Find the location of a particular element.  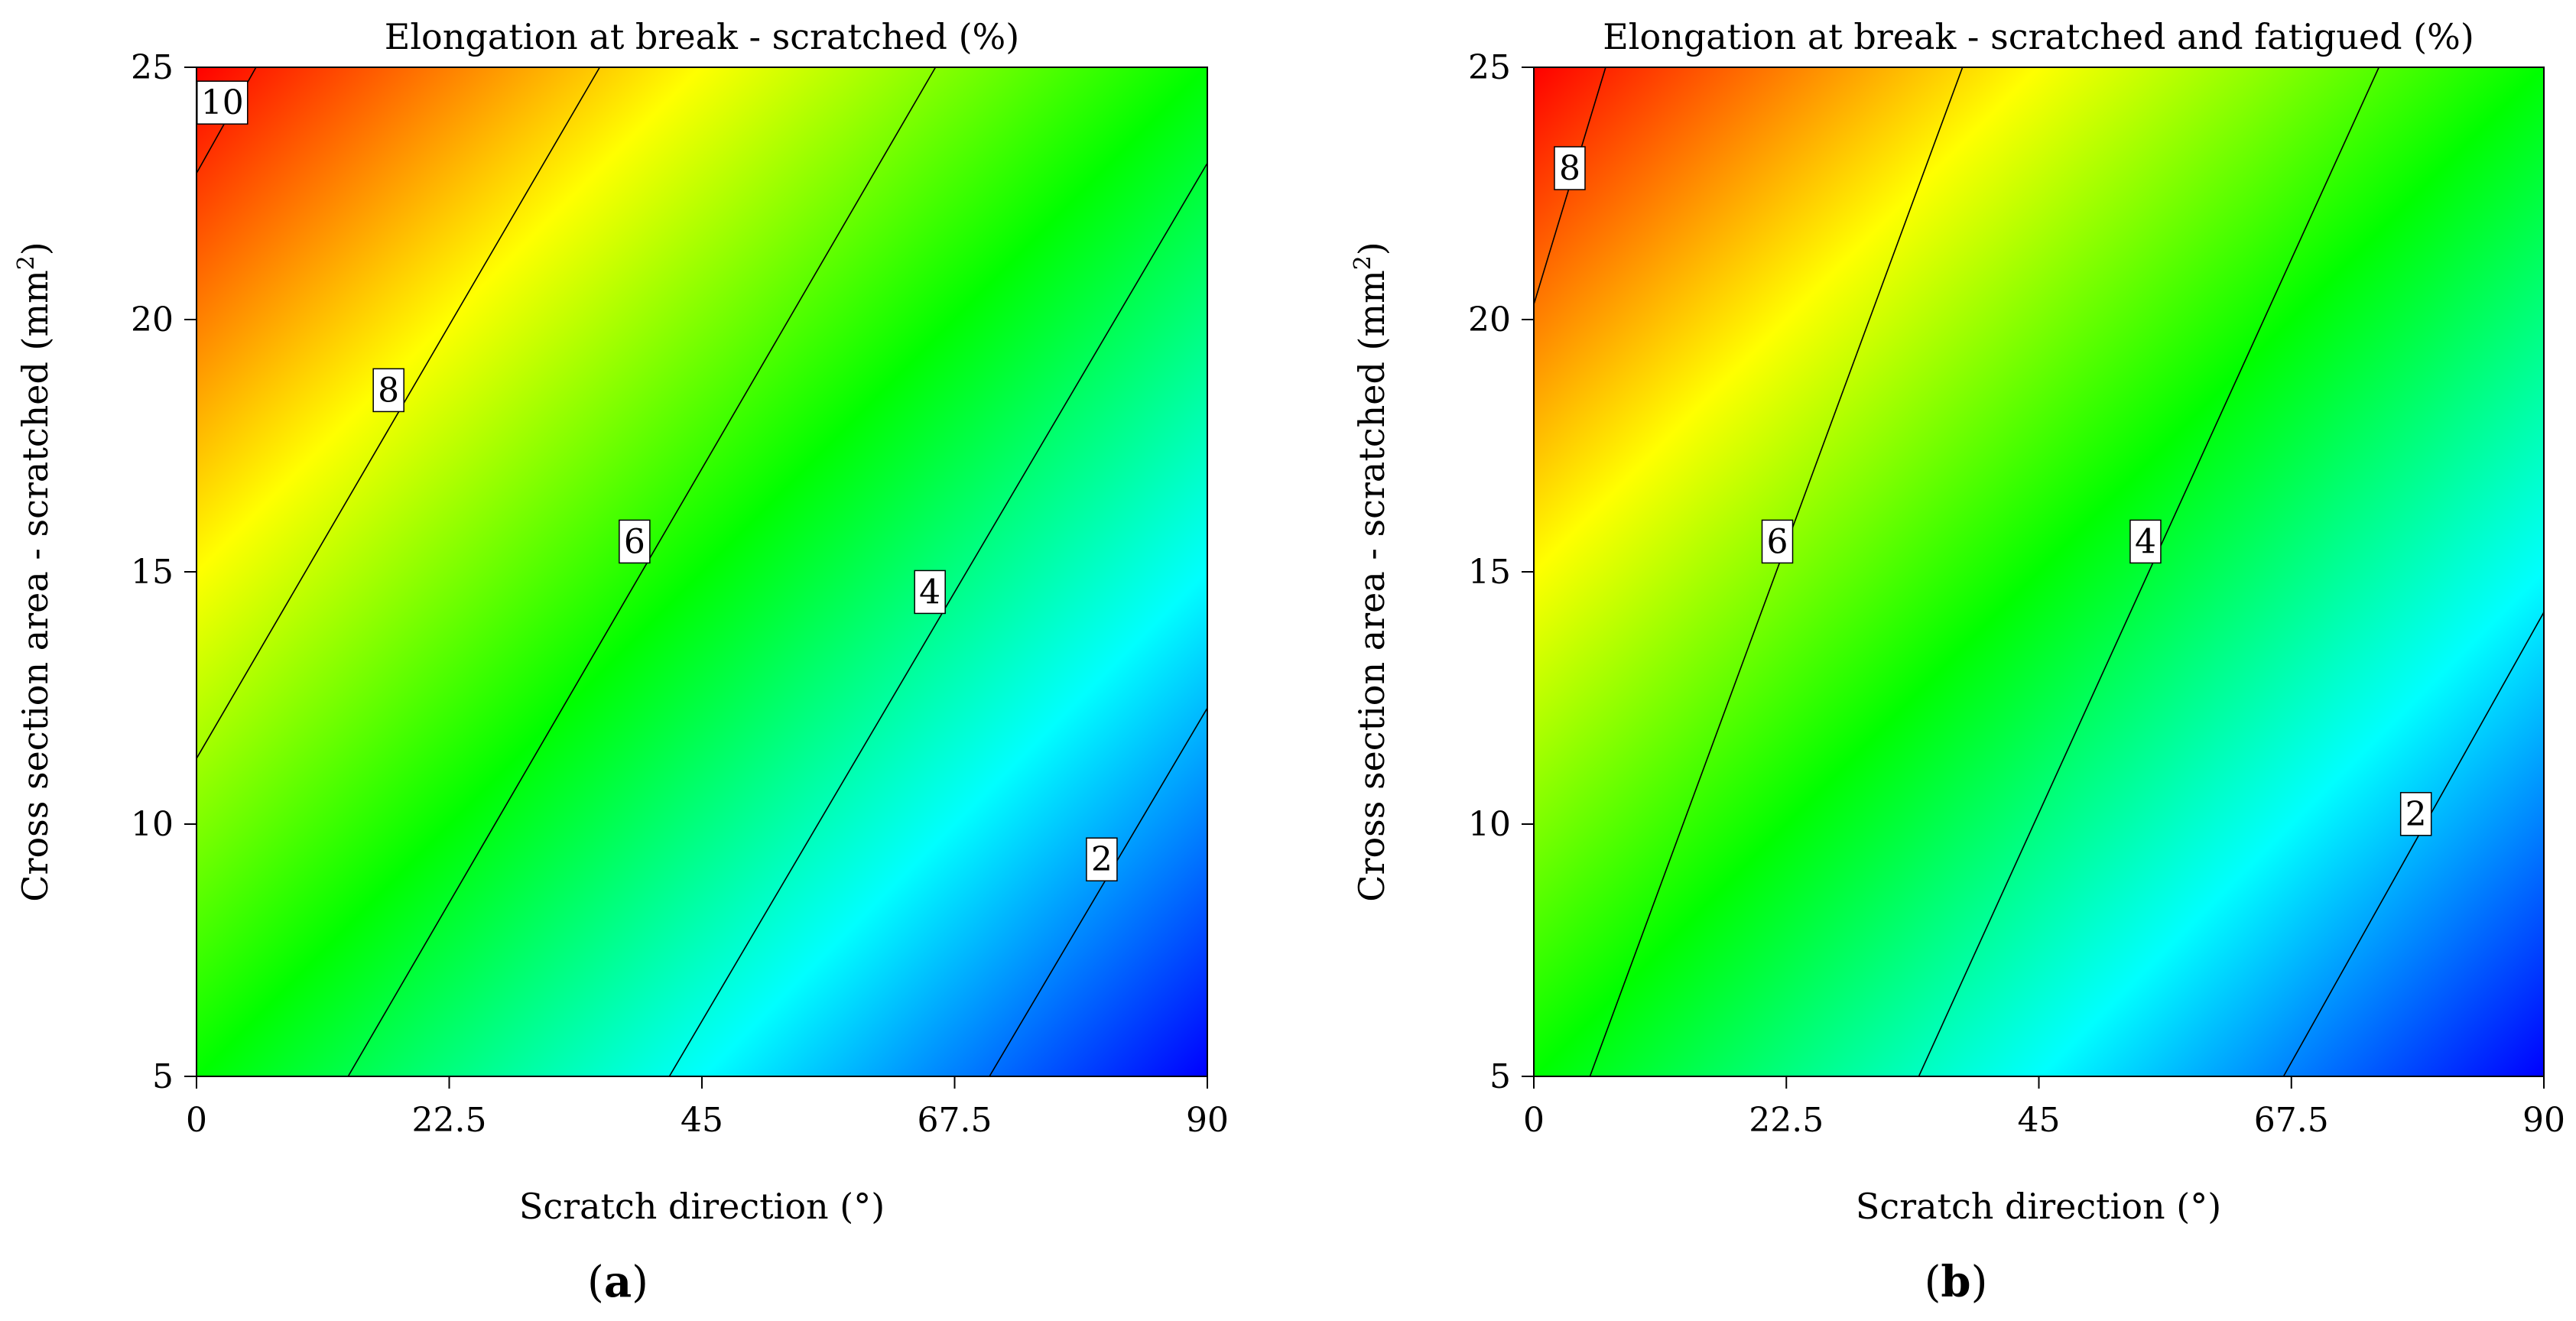

x-axis-title-b: Scratch direction (°) is located at coordinates (2039, 1206).